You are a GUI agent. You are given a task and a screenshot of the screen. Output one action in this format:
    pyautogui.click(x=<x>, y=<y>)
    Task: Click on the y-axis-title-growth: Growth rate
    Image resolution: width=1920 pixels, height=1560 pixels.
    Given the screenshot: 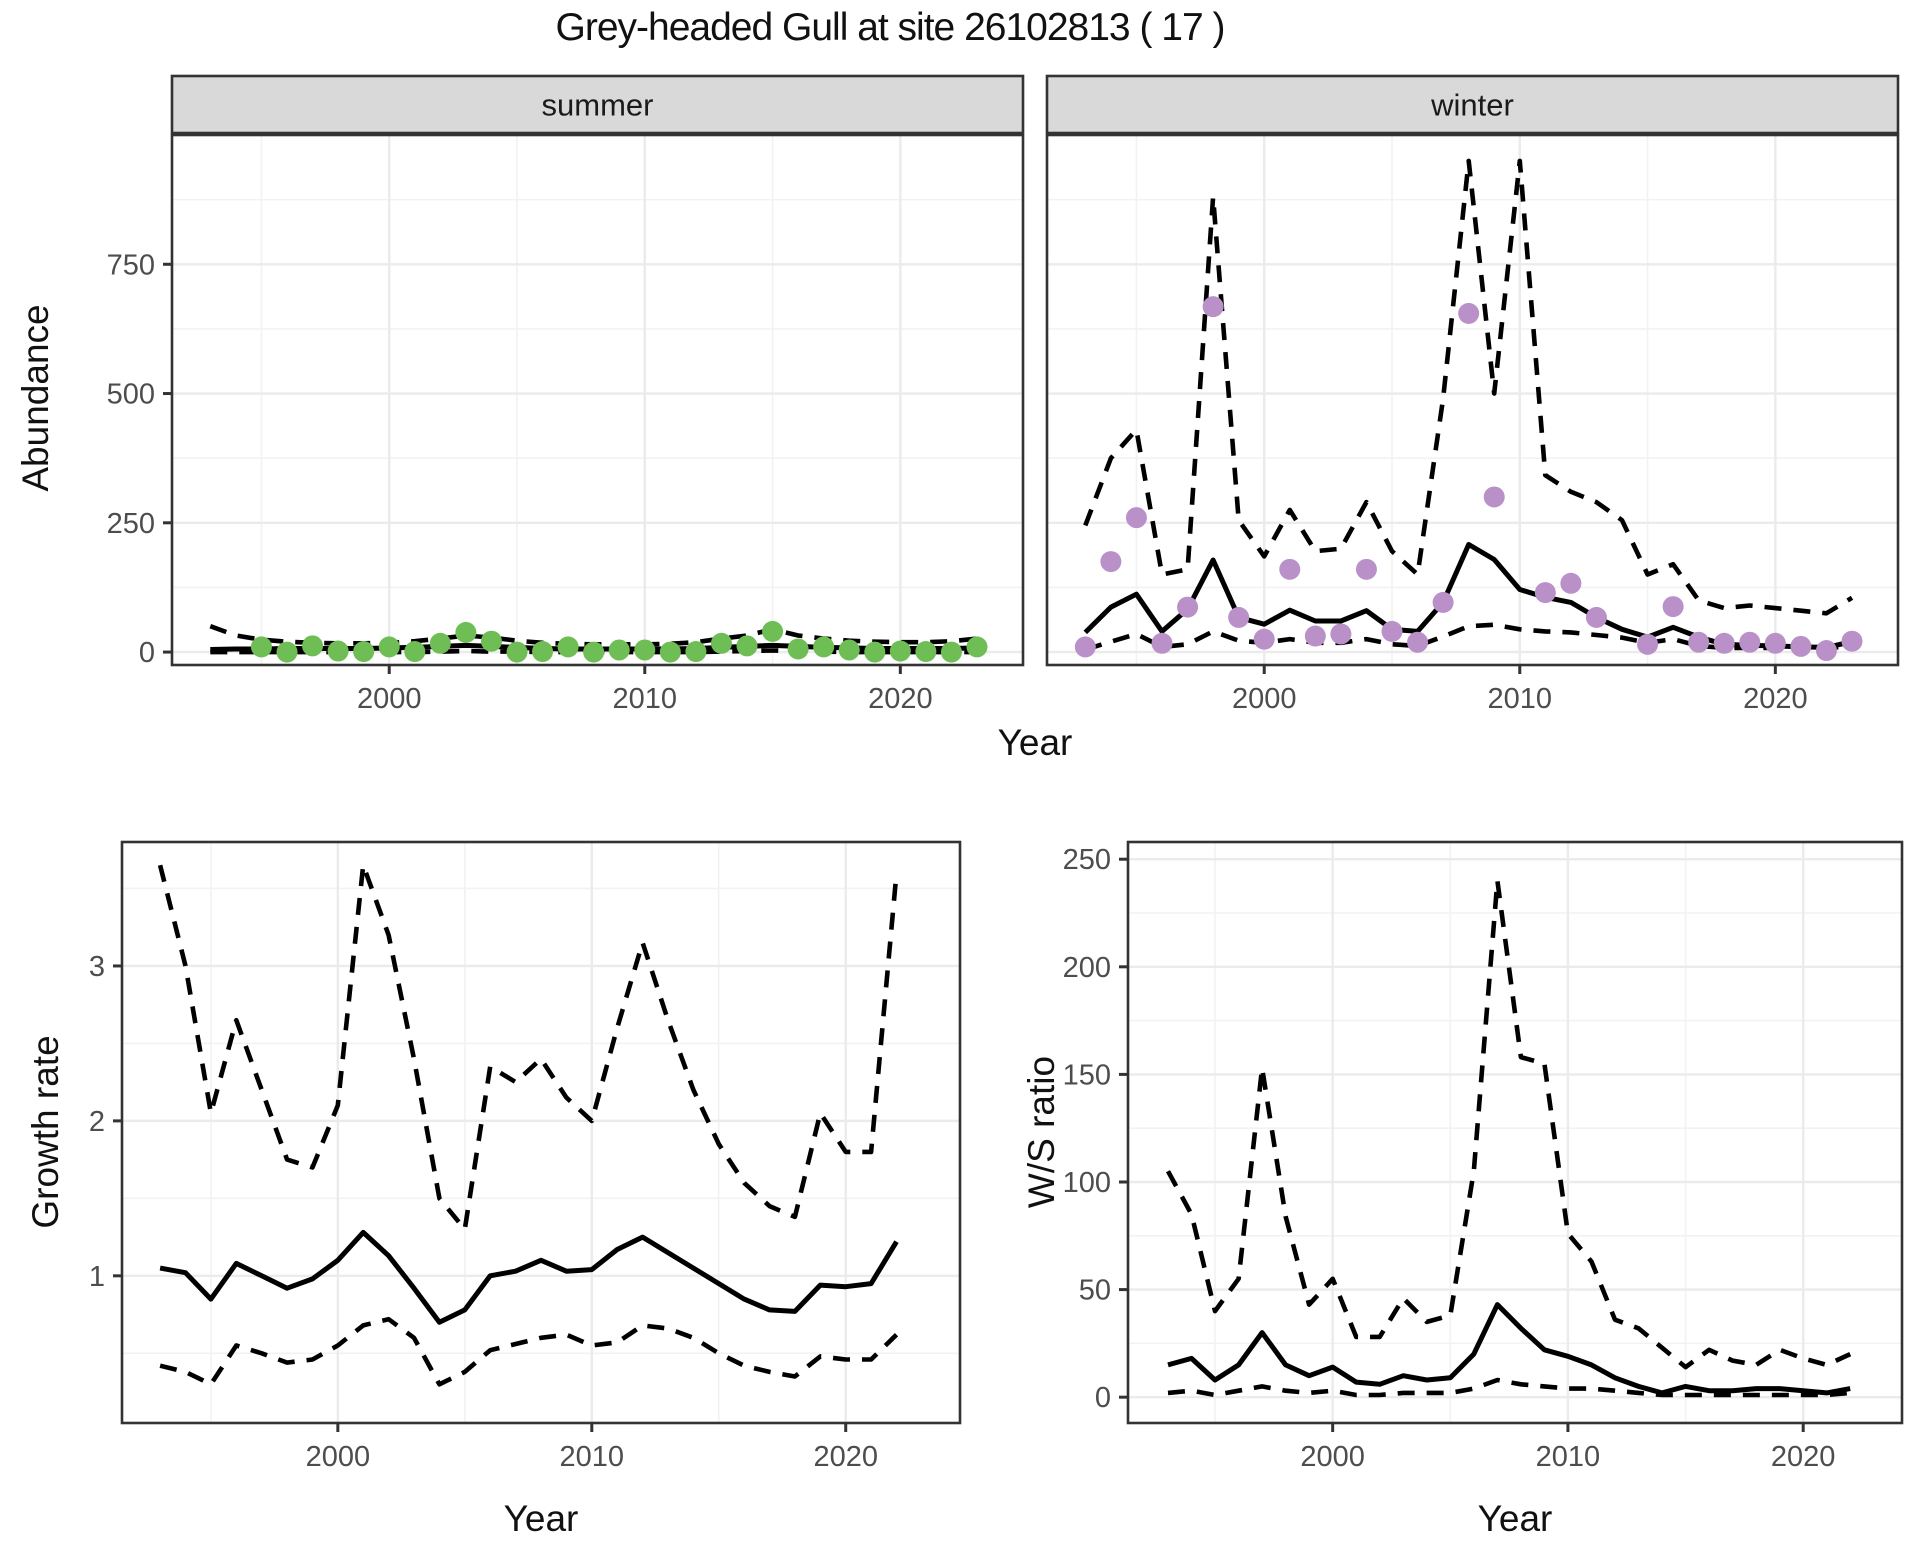 What is the action you would take?
    pyautogui.click(x=45, y=1132)
    